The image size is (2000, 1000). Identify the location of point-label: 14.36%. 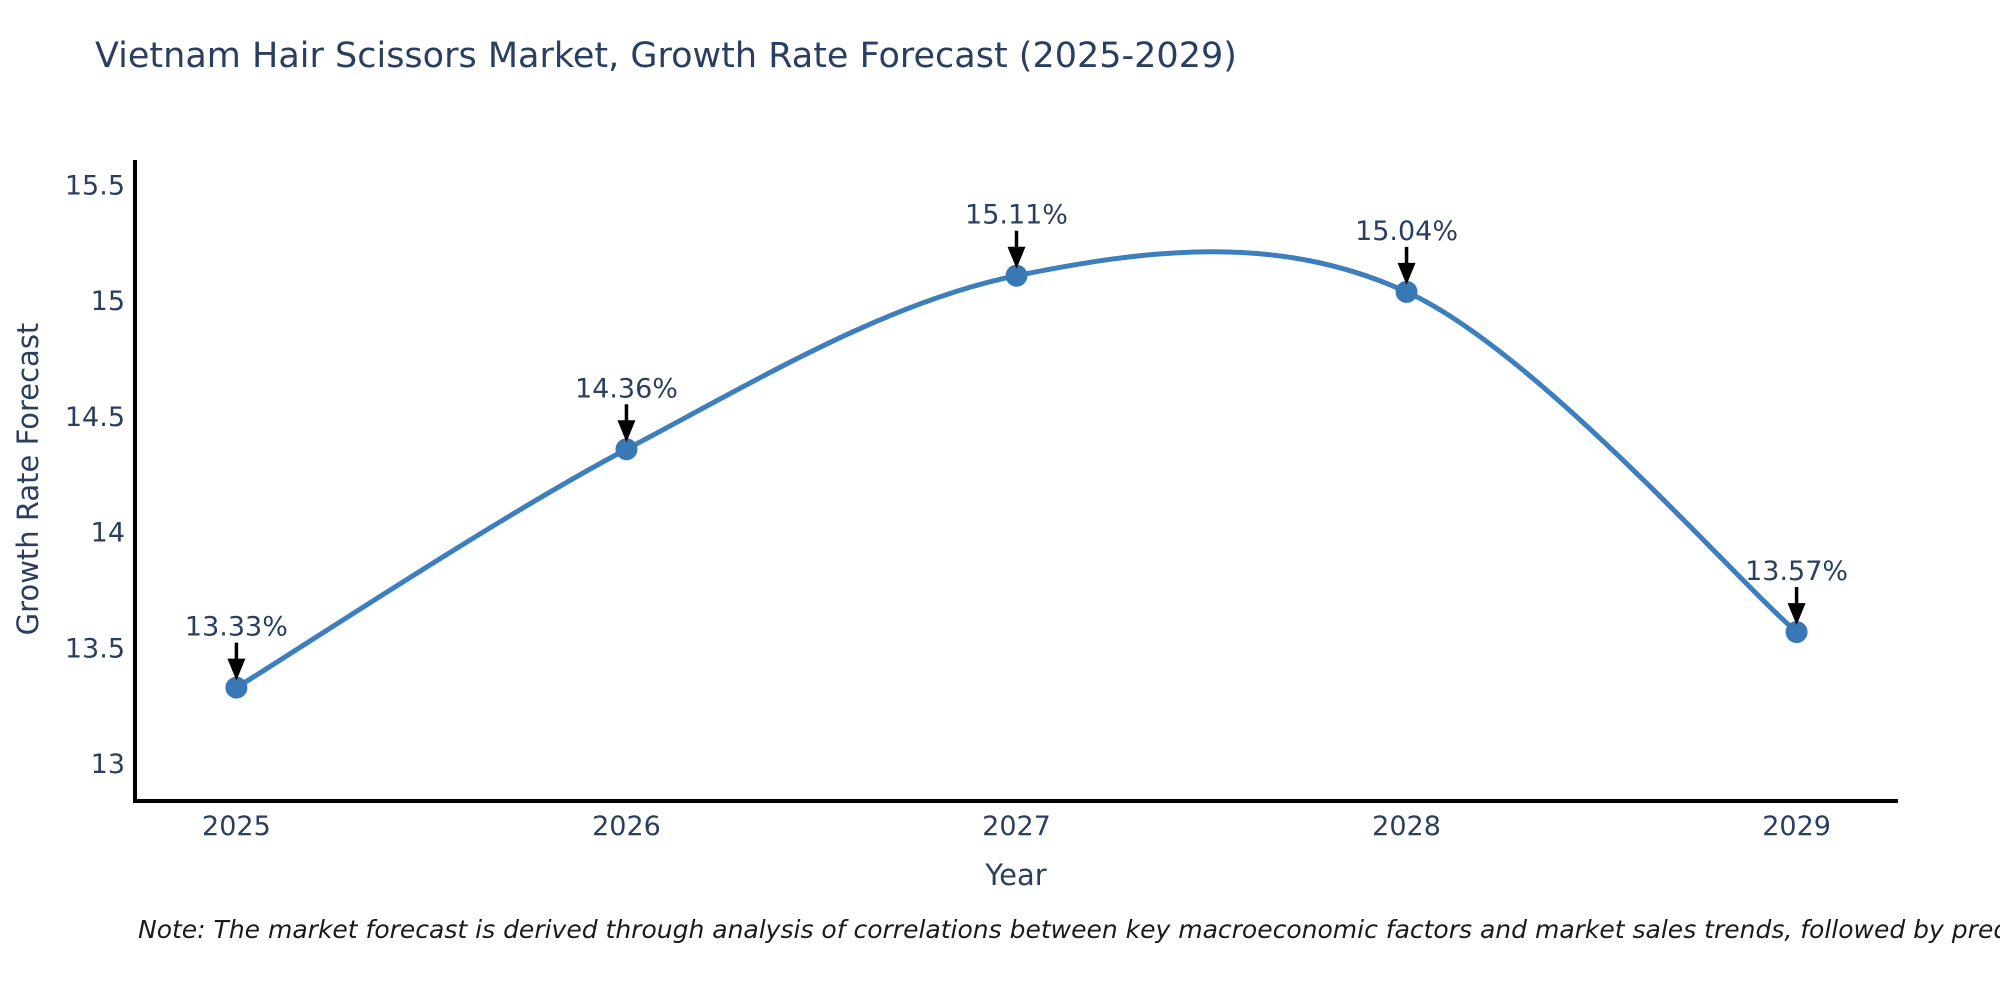
(626, 388).